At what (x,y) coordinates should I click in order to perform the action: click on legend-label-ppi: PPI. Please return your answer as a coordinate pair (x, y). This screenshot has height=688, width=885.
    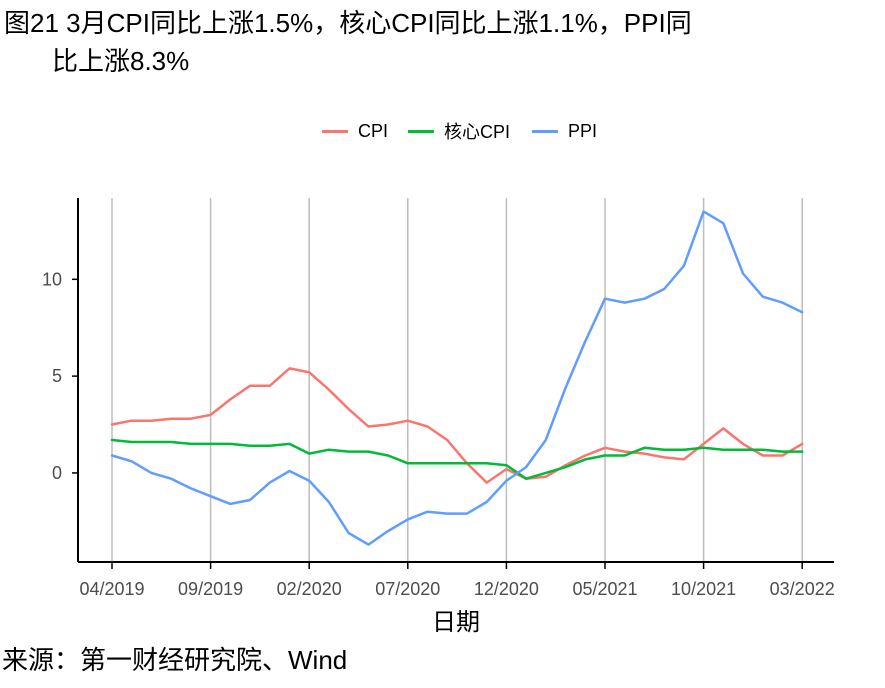
    Looking at the image, I should click on (583, 130).